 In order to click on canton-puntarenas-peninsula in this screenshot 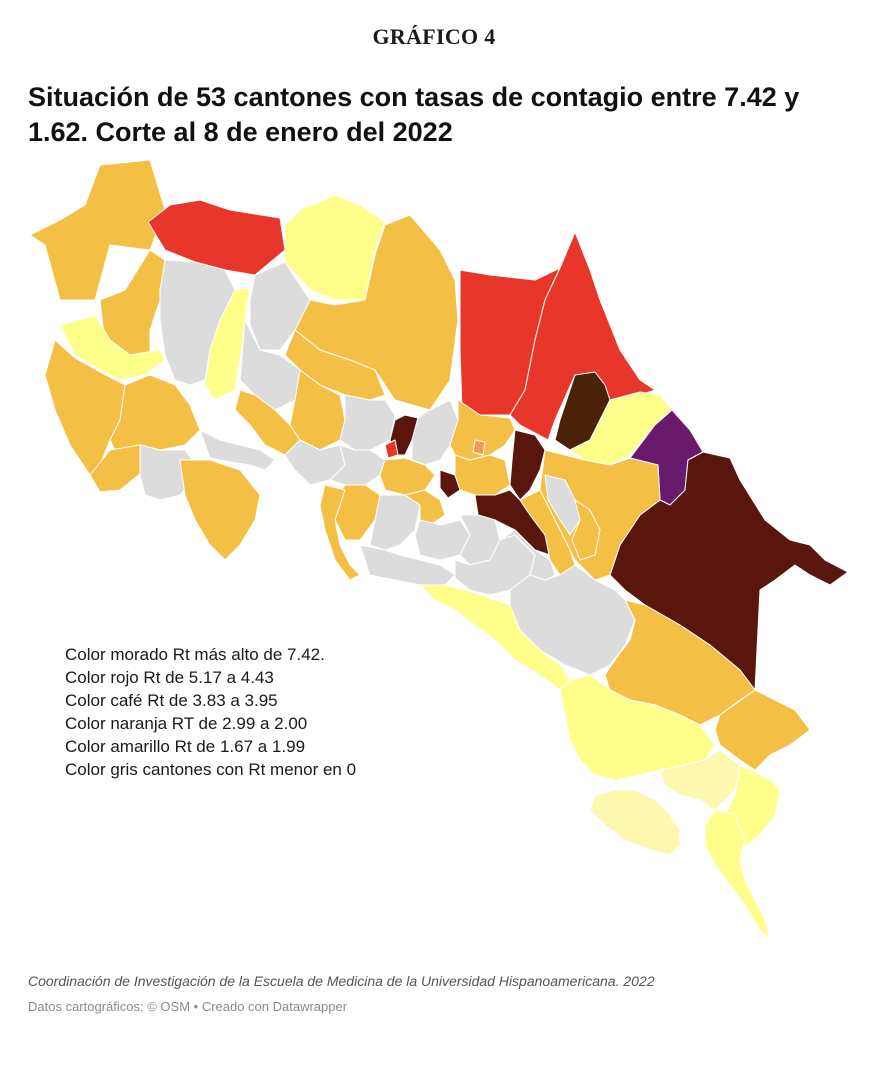, I will do `click(220, 510)`.